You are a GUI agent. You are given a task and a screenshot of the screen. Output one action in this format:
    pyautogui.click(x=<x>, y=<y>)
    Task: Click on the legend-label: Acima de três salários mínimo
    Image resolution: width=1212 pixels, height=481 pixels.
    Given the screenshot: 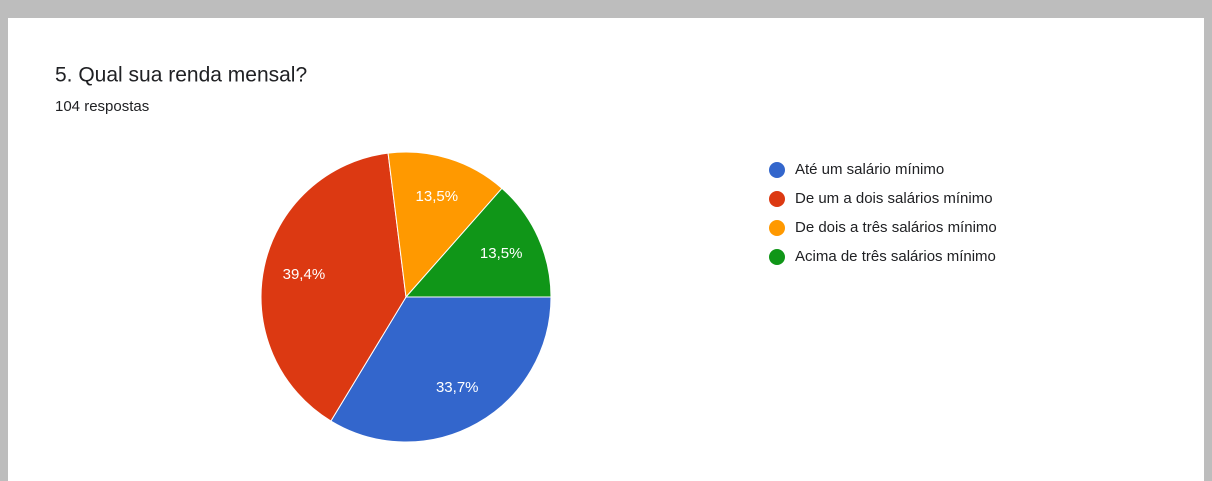 What is the action you would take?
    pyautogui.click(x=895, y=256)
    